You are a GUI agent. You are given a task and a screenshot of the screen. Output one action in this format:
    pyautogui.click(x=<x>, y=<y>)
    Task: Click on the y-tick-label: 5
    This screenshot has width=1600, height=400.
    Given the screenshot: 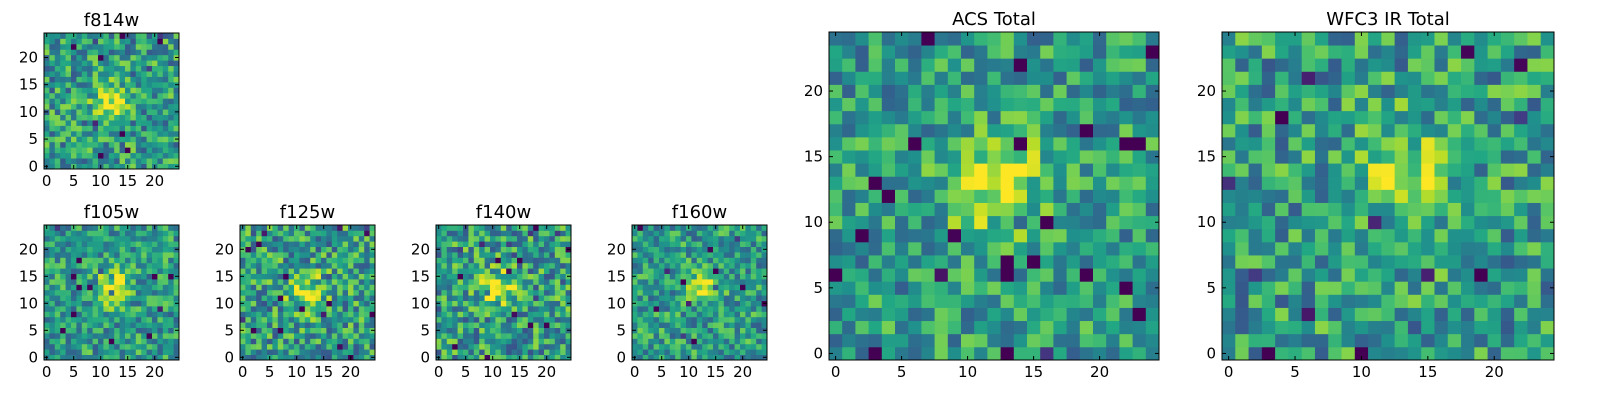 What is the action you would take?
    pyautogui.click(x=621, y=330)
    